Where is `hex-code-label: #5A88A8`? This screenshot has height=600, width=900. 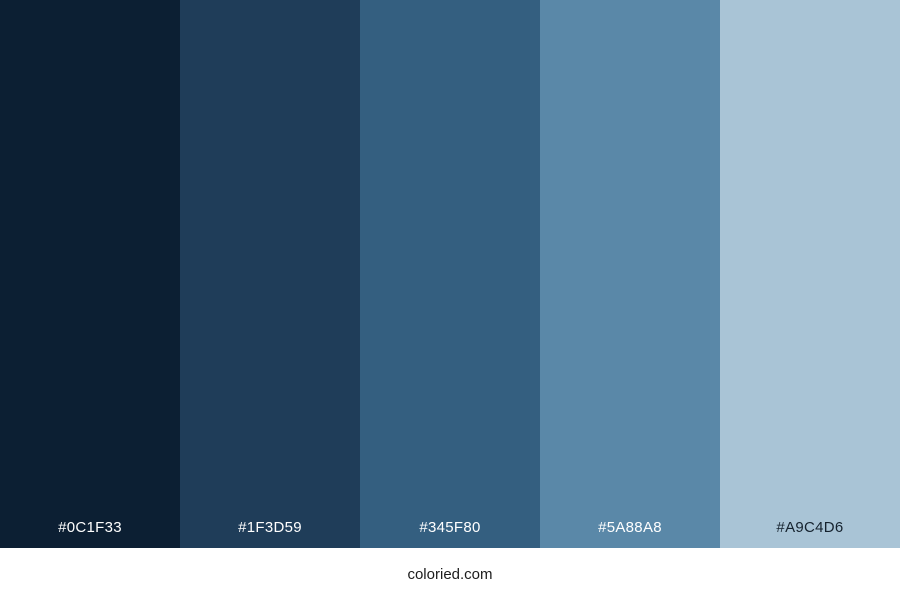 hex-code-label: #5A88A8 is located at coordinates (630, 527).